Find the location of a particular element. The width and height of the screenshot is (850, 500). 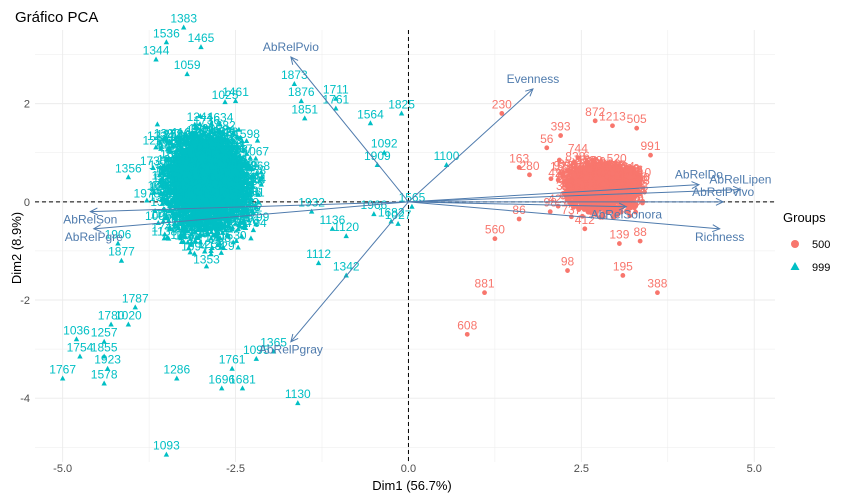

cloud-point-label: 108 is located at coordinates (587, 161).